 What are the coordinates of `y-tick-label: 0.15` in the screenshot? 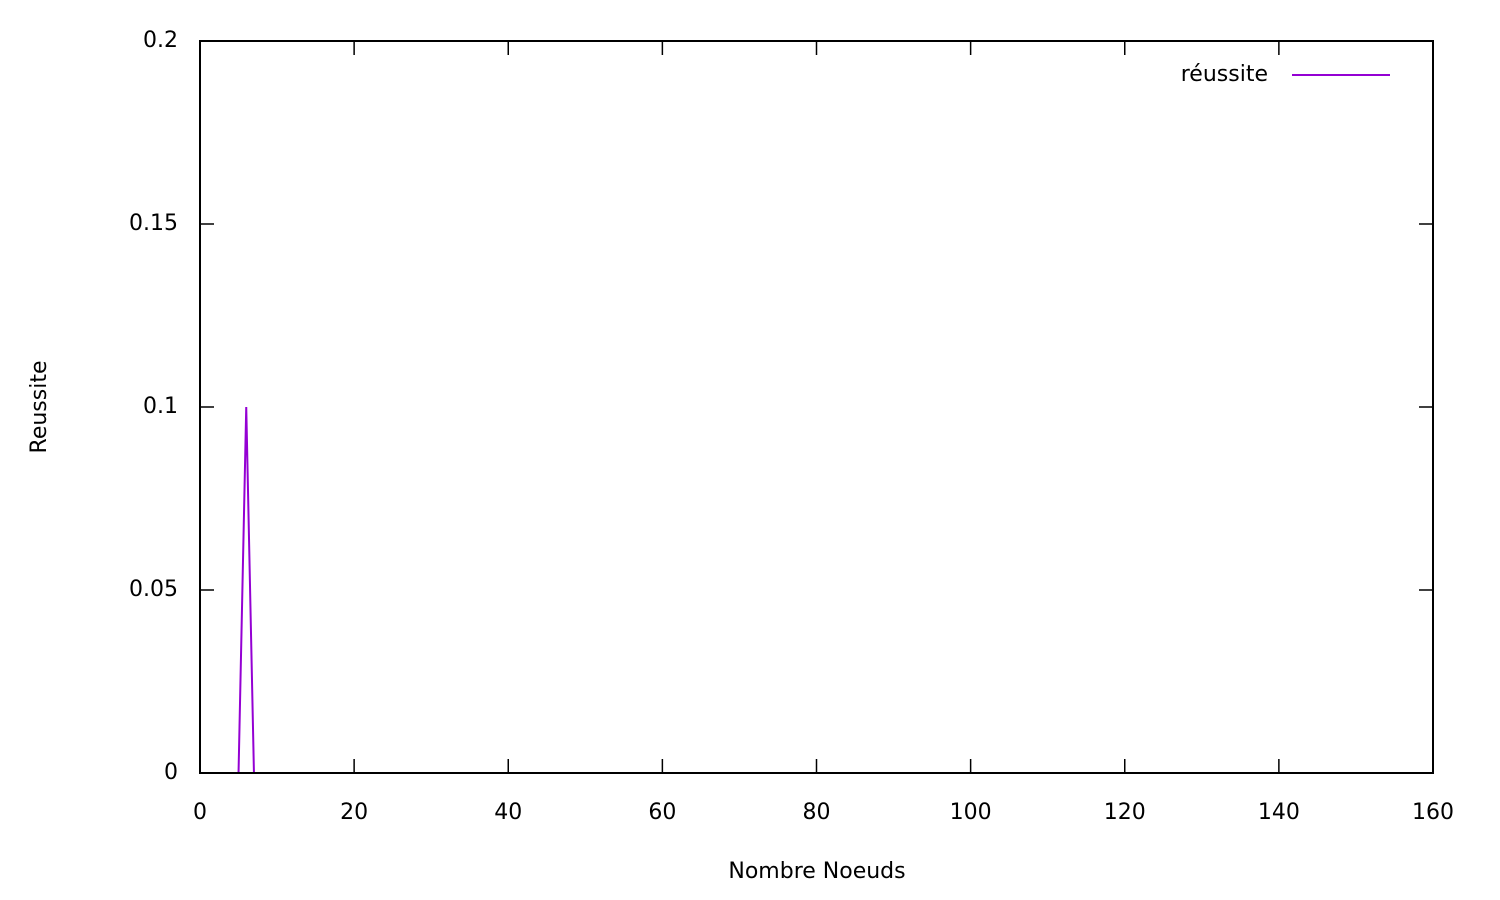 It's located at (153, 223).